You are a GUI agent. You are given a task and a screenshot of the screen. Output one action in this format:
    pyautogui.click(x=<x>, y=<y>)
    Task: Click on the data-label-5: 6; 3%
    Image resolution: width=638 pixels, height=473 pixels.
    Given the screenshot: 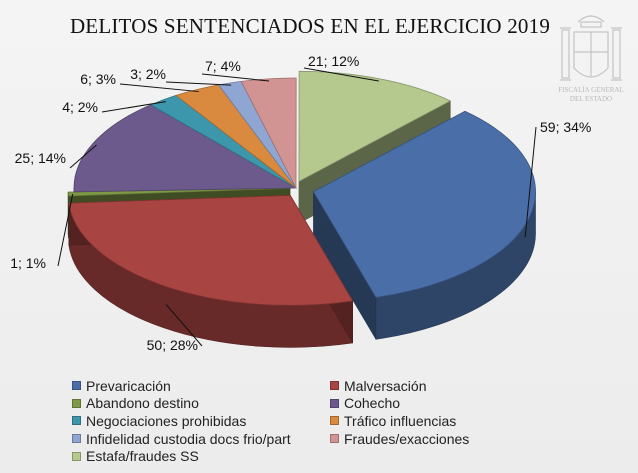 What is the action you would take?
    pyautogui.click(x=98, y=79)
    